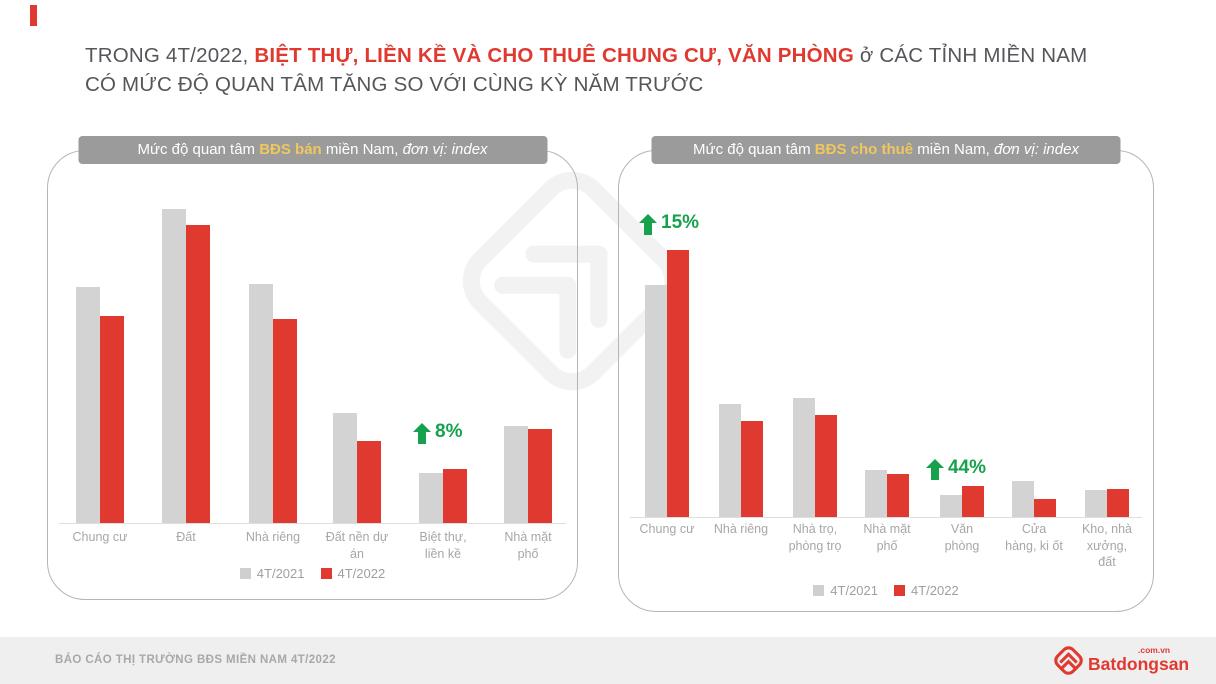 The image size is (1216, 684). What do you see at coordinates (608, 660) in the screenshot?
I see `footer: BÁO CÁO THỊ TRƯỜNG BĐS MIỀN NAM 4T/2022` at bounding box center [608, 660].